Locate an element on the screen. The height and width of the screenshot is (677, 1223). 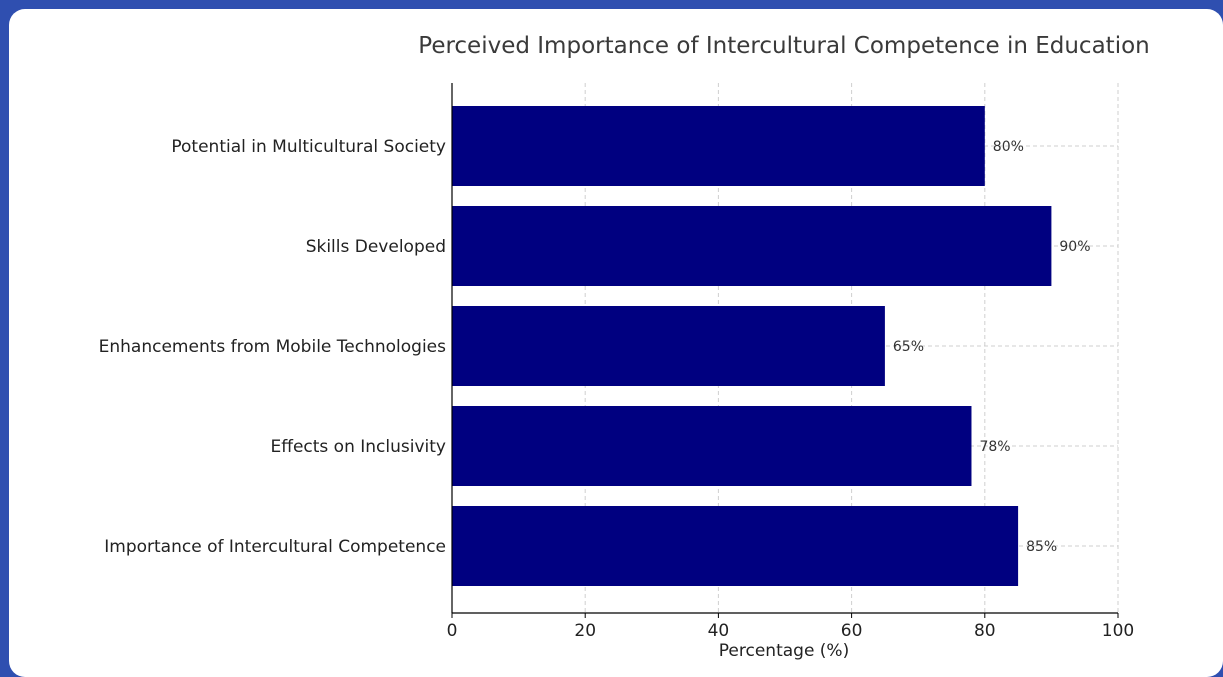
data-label: 90% is located at coordinates (1074, 247).